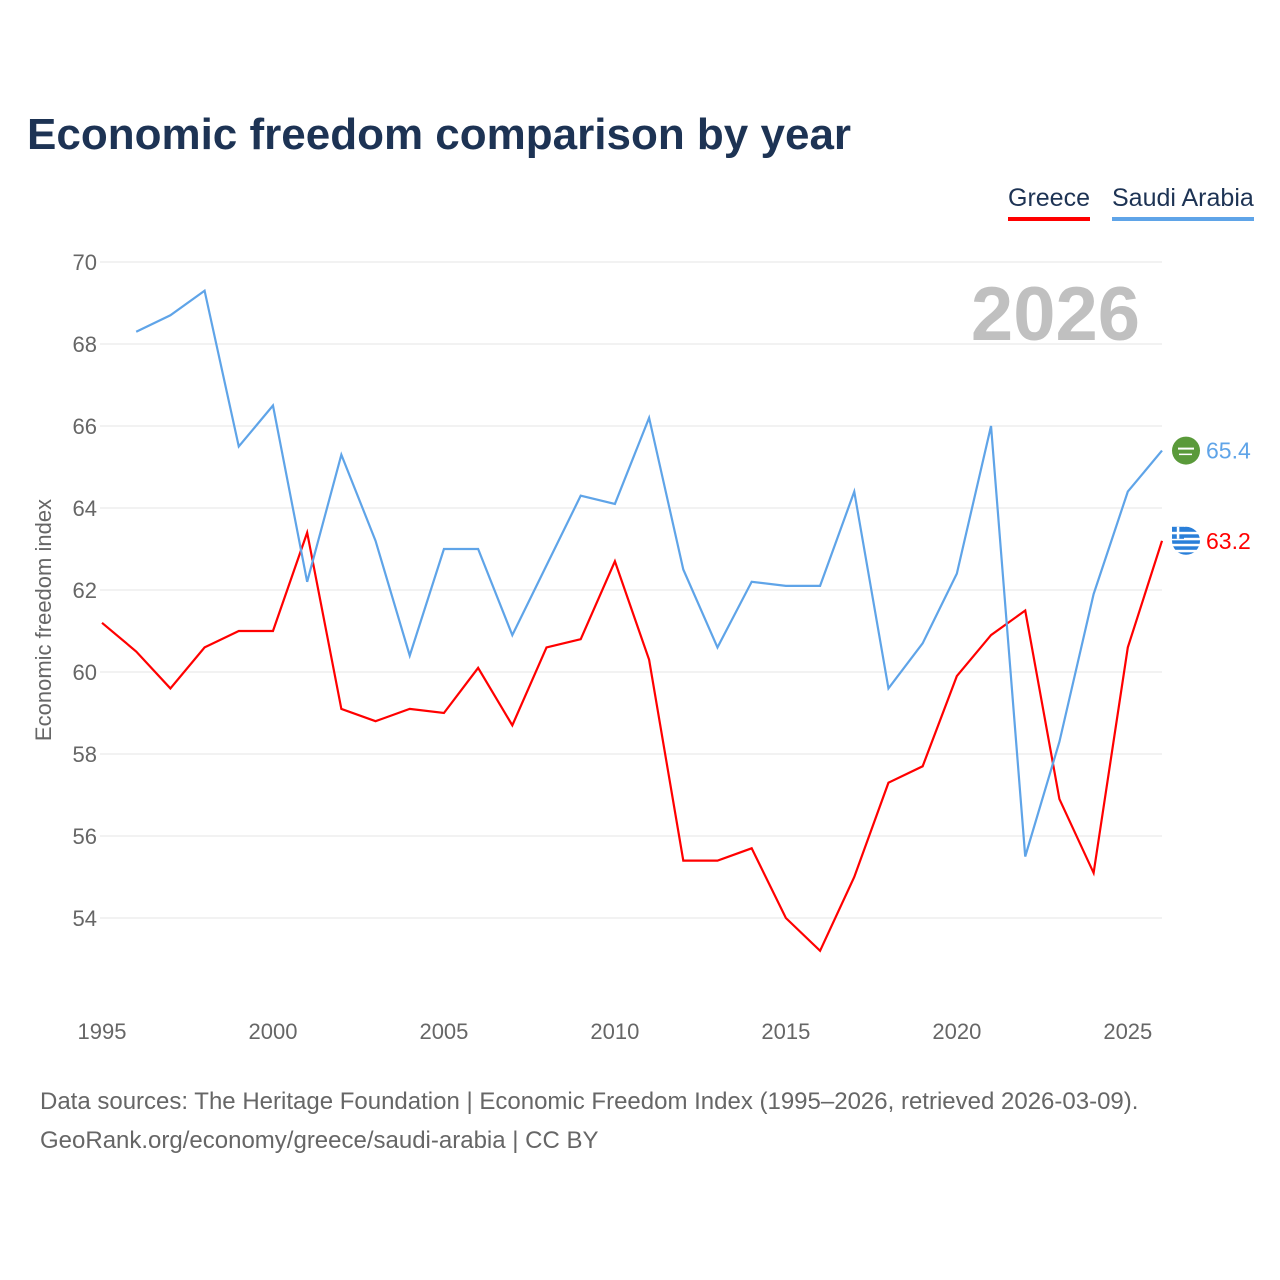  I want to click on y-tick-label: 60, so click(85, 672).